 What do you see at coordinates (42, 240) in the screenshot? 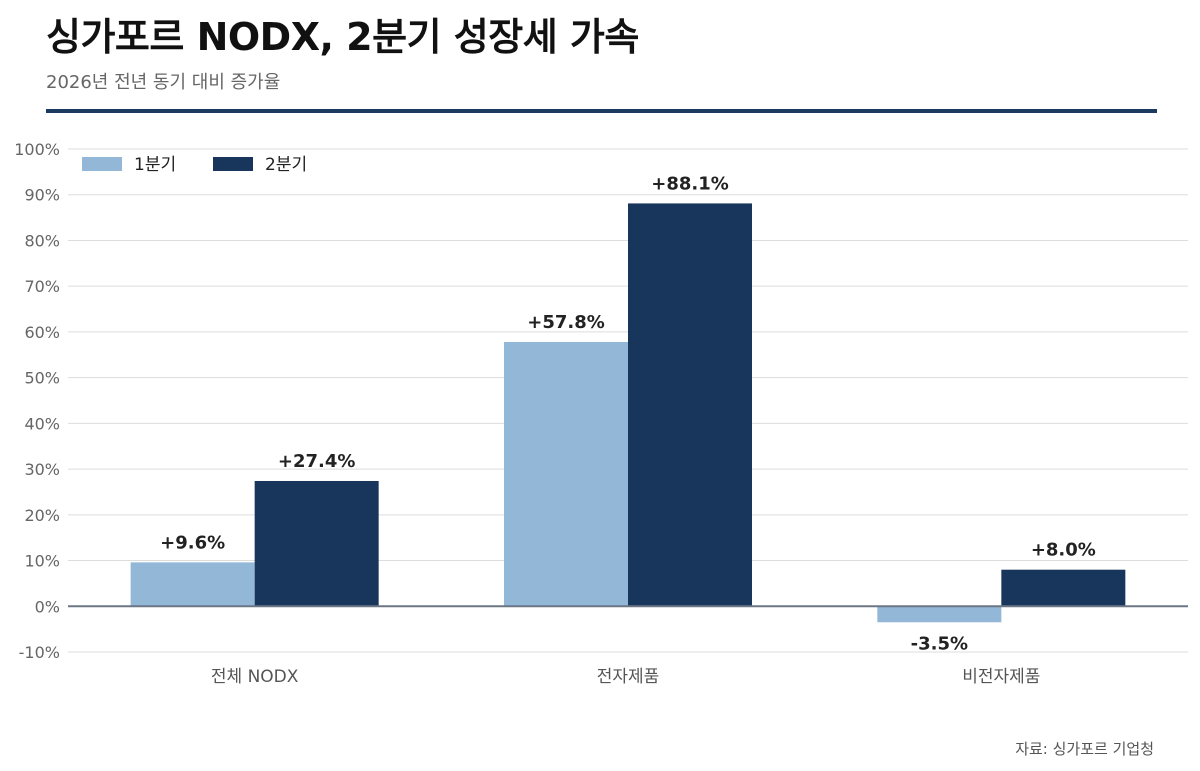
I see `y-tick-label: 80%` at bounding box center [42, 240].